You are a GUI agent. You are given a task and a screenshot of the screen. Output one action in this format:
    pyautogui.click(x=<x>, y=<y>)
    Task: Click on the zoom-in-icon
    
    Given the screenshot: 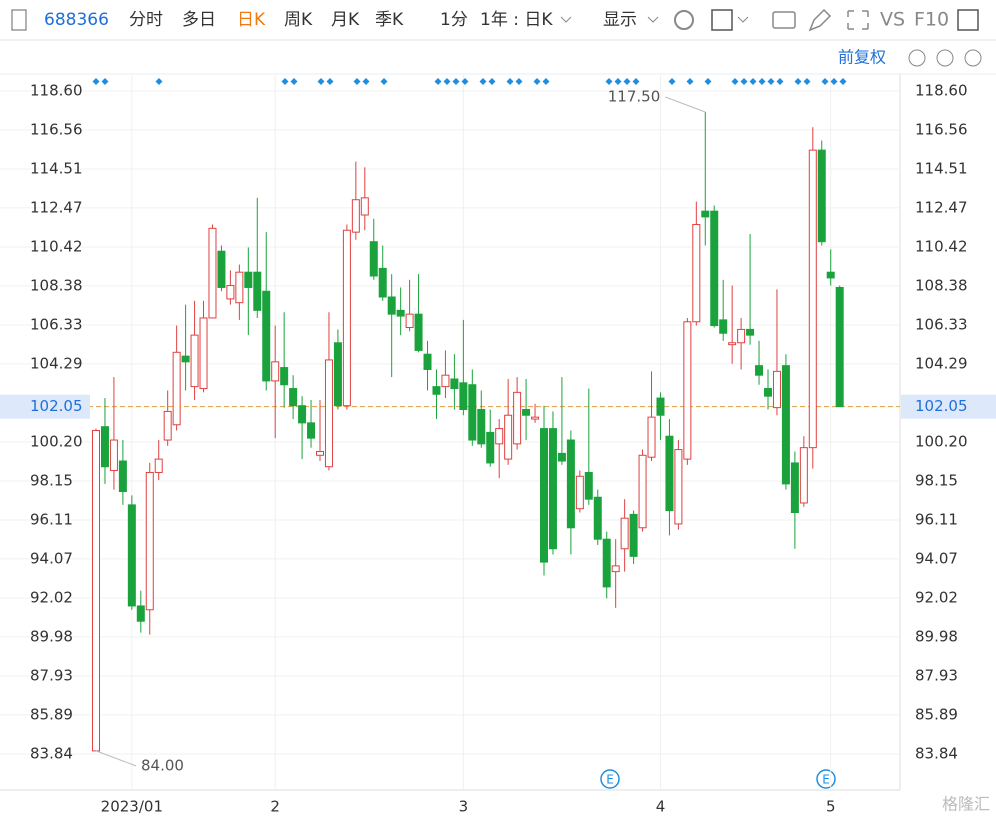 What is the action you would take?
    pyautogui.click(x=973, y=58)
    